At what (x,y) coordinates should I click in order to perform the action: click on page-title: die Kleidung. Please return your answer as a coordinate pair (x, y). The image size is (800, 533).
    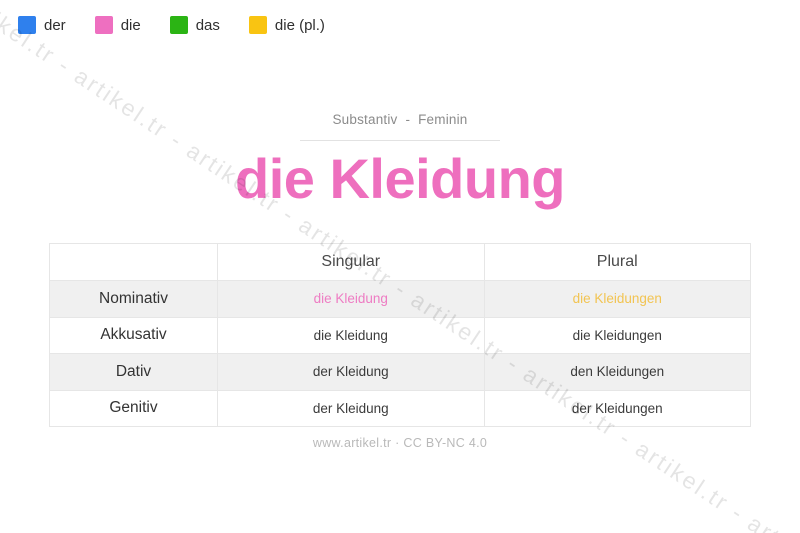
    Looking at the image, I should click on (400, 178).